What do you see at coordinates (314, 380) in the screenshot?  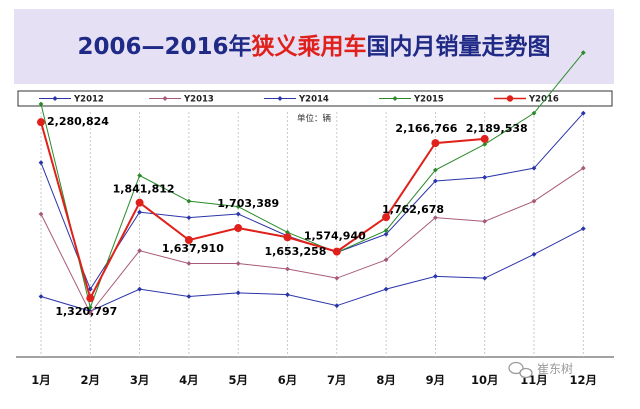 I see `x-tick-labels: 1月 2月 3月 4月 5月 6月 7月 8月 9月 10月 11月 12月` at bounding box center [314, 380].